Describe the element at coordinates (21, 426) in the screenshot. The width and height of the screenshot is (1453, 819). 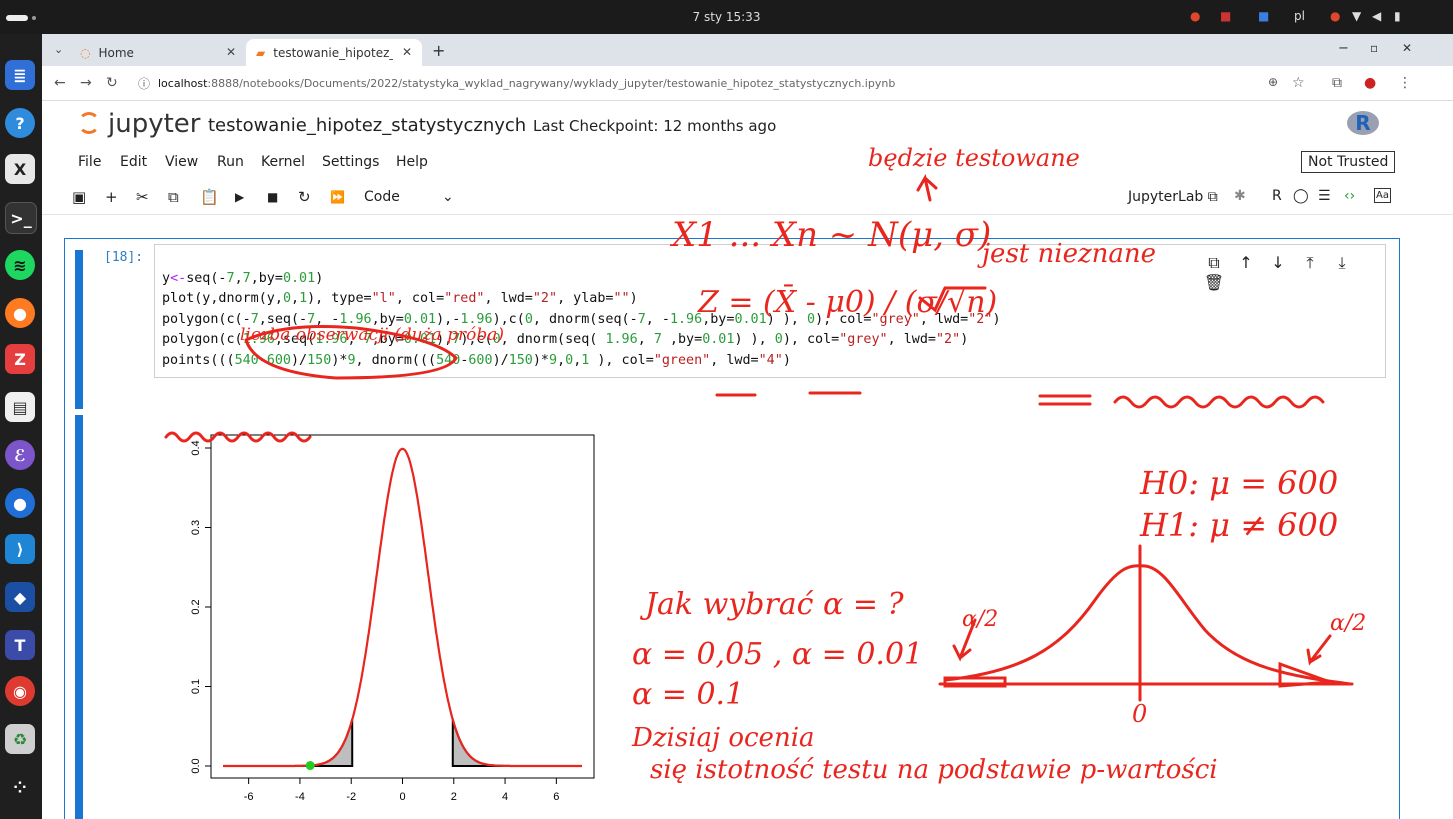
I see `dock: ≣ ? X >_ ≋ ● Z ▤ ℰ ● ⟩ ◆ T ◉ ♻ ⁘` at that location.